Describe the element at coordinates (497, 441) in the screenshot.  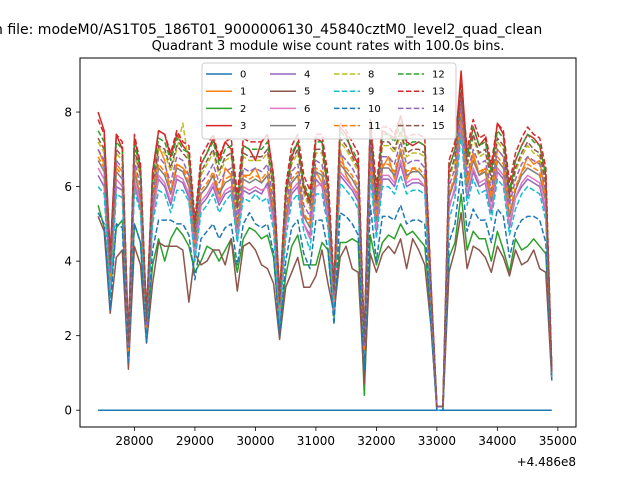
I see `x-tick-label: 34000` at that location.